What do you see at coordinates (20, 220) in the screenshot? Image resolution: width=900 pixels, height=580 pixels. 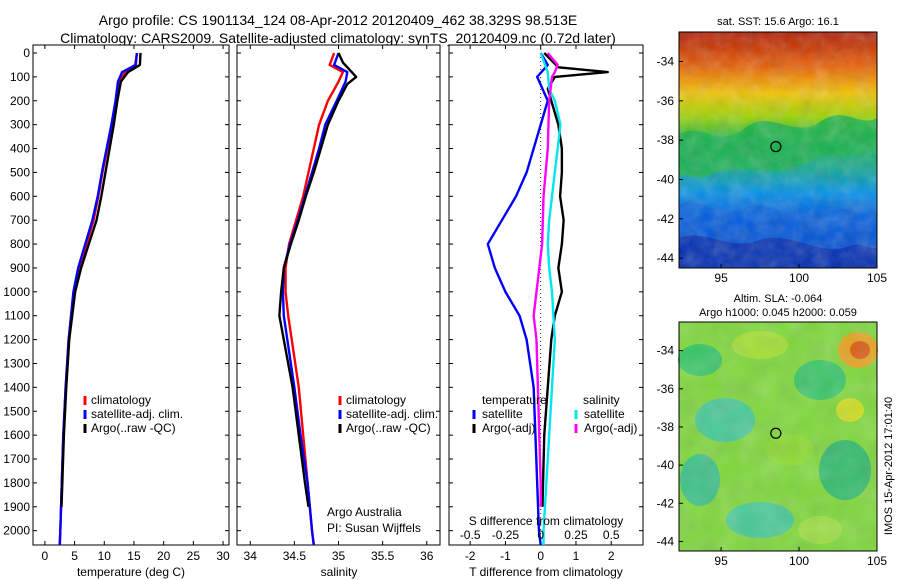 I see `depth-tick-label: 700` at bounding box center [20, 220].